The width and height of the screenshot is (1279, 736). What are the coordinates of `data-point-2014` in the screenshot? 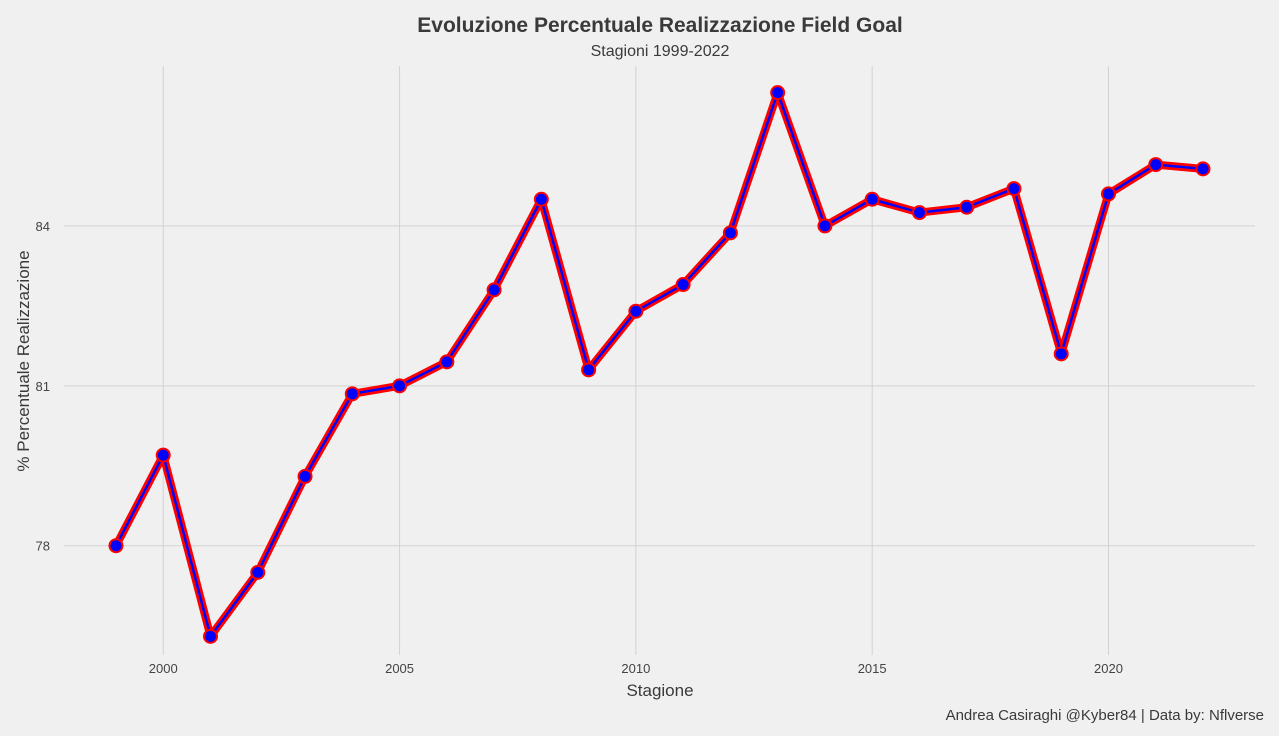 It's located at (825, 226).